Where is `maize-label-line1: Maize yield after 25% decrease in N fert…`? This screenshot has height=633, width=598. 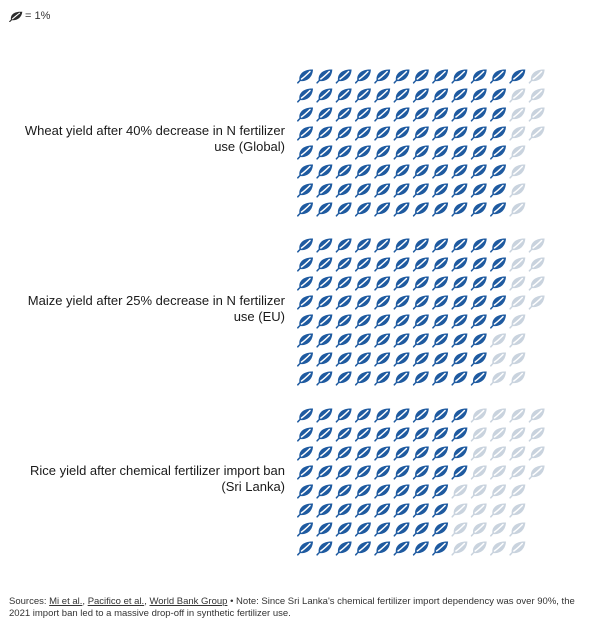 maize-label-line1: Maize yield after 25% decrease in N fert… is located at coordinates (156, 300).